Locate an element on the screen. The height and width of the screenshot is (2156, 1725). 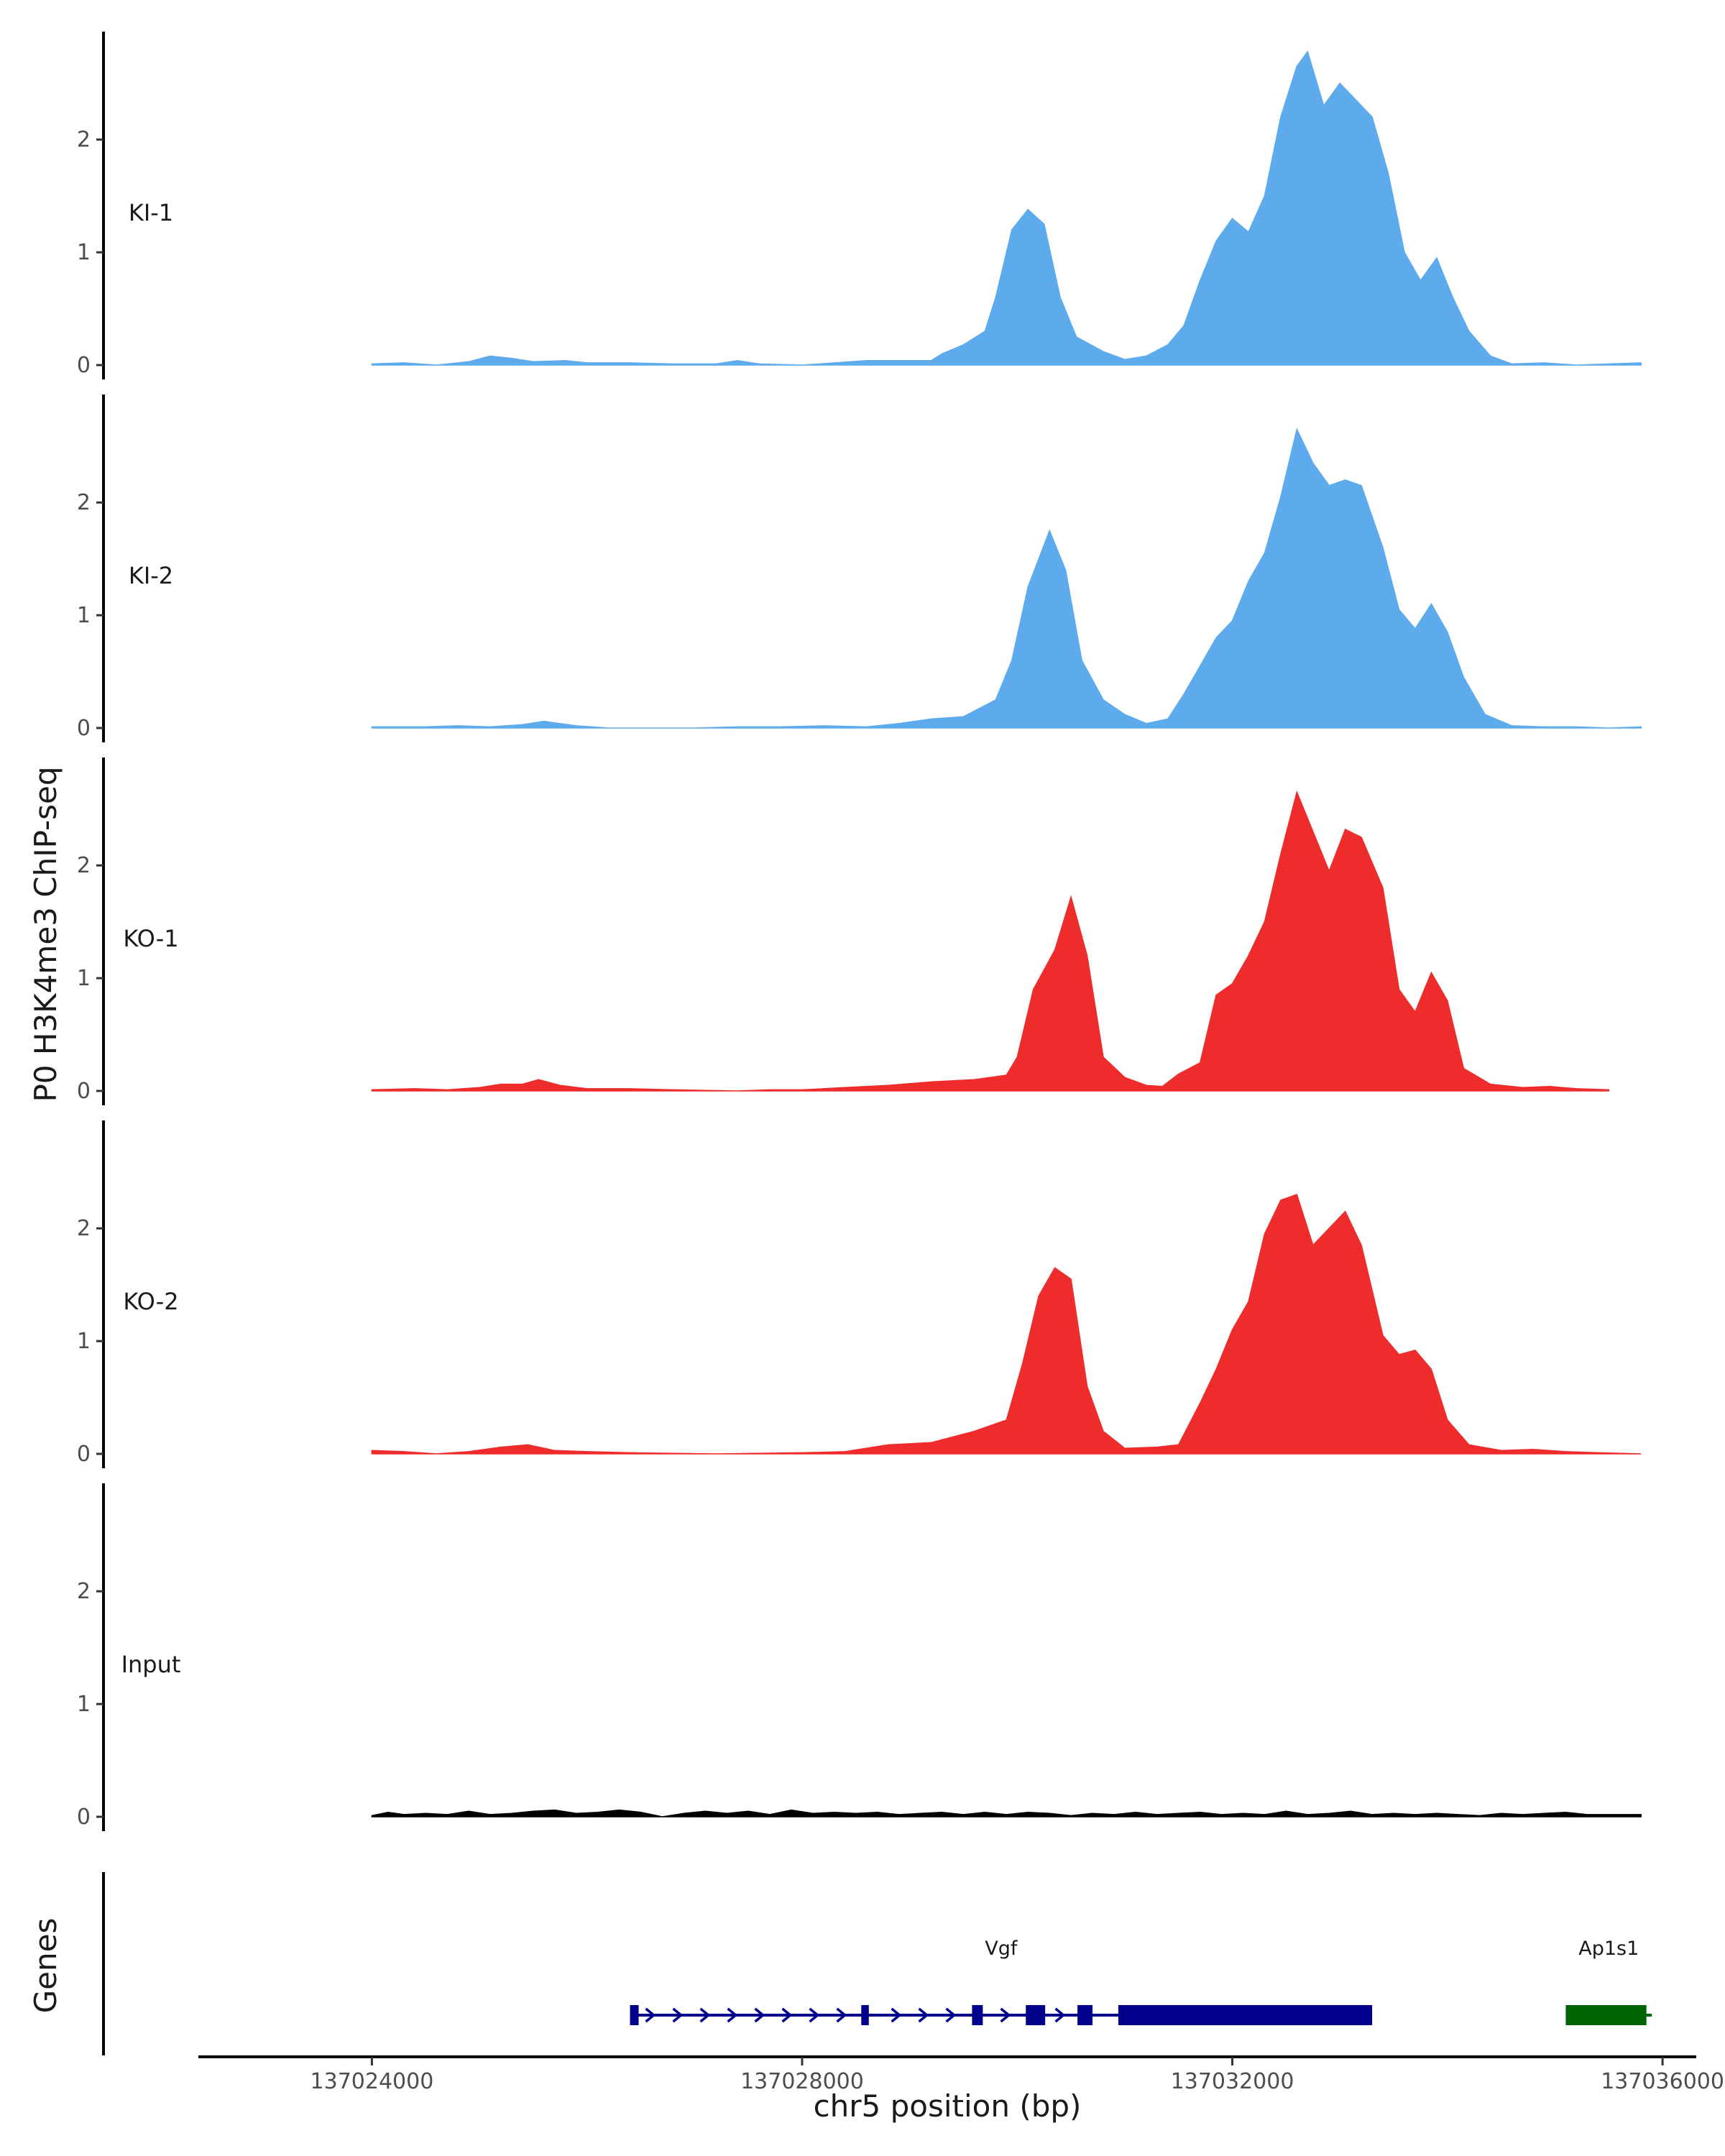
track-panel-ko-1: 0 1 2 KO-1 is located at coordinates (843, 931).